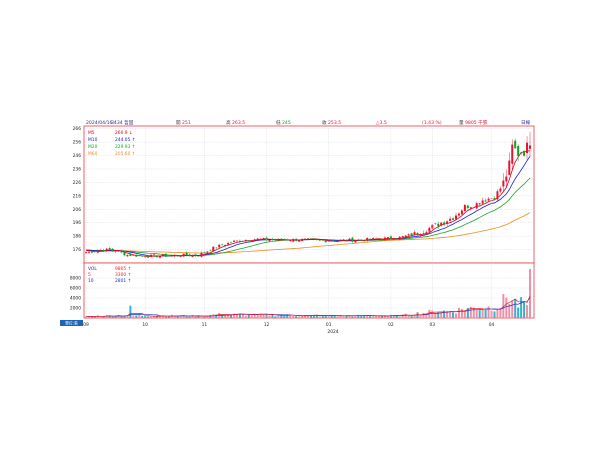 This screenshot has height=450, width=600. I want to click on legend-ma5-name: M5, so click(91, 133).